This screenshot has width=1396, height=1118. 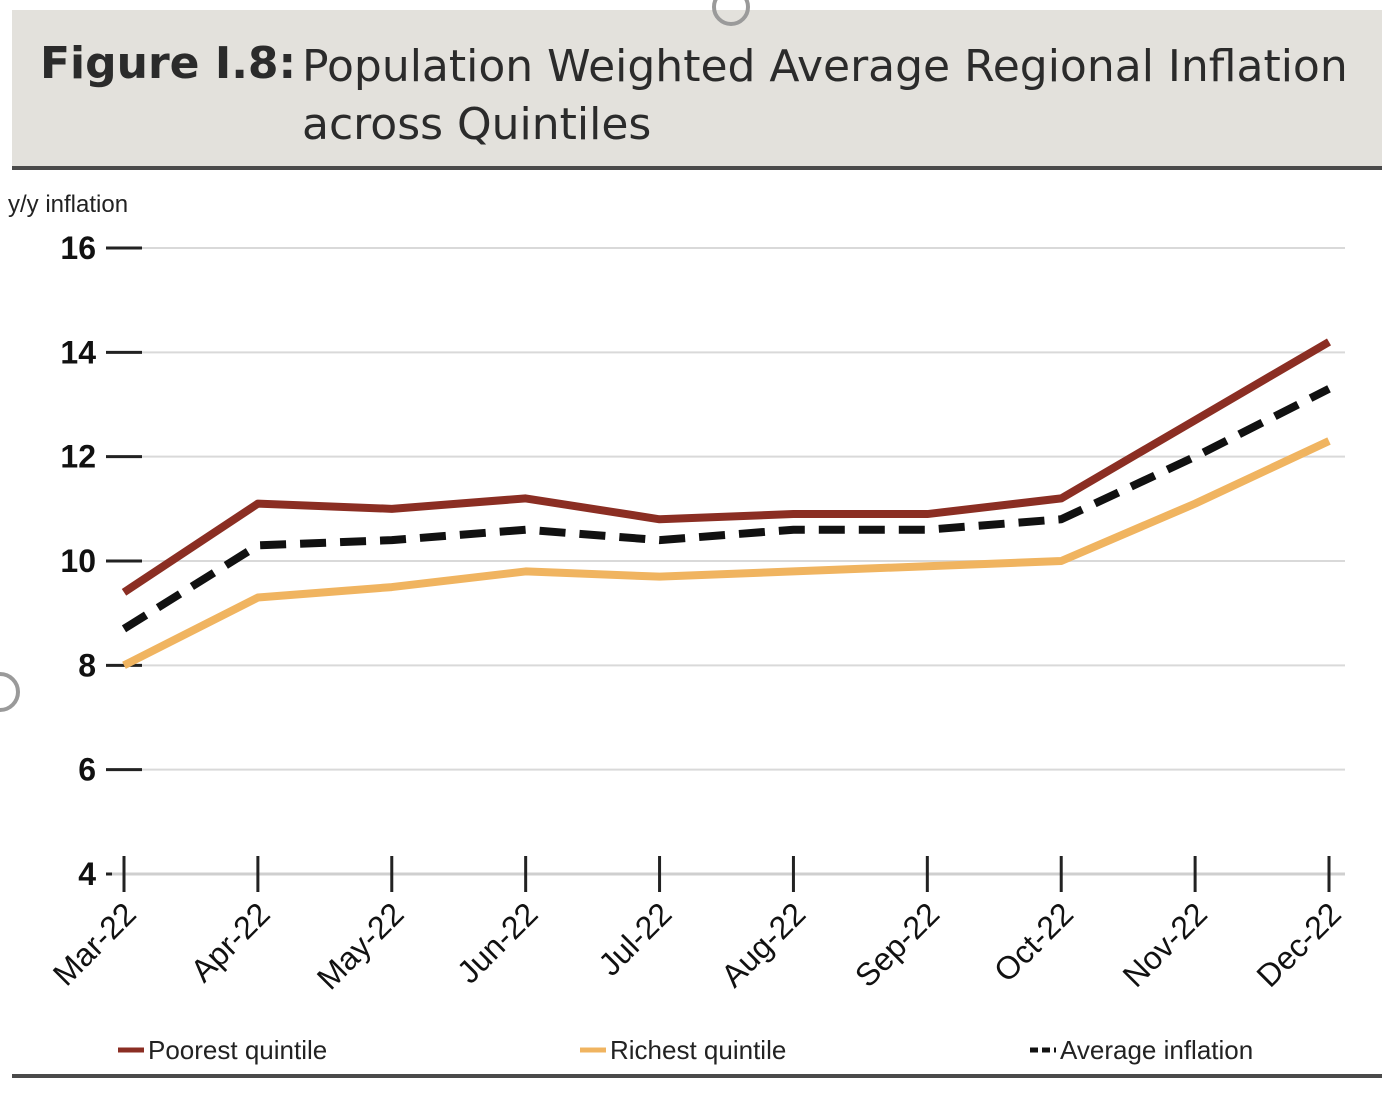 I want to click on y-tick-label: 4, so click(x=87, y=874).